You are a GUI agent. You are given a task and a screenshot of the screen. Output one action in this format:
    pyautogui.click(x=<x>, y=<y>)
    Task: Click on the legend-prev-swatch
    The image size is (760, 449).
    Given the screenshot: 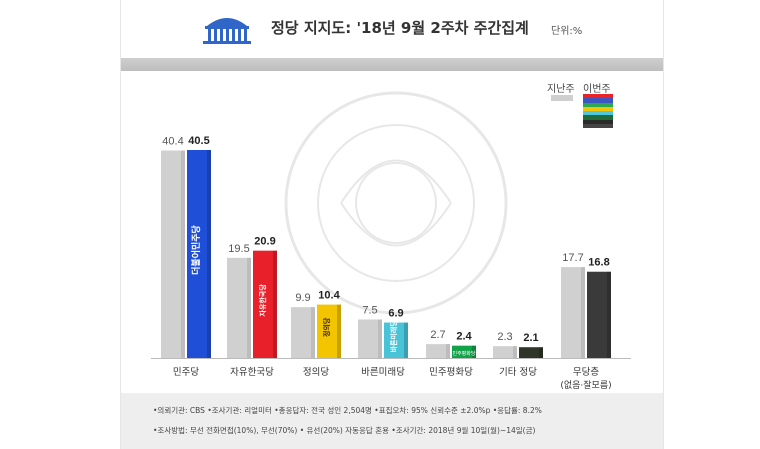 What is the action you would take?
    pyautogui.click(x=562, y=98)
    